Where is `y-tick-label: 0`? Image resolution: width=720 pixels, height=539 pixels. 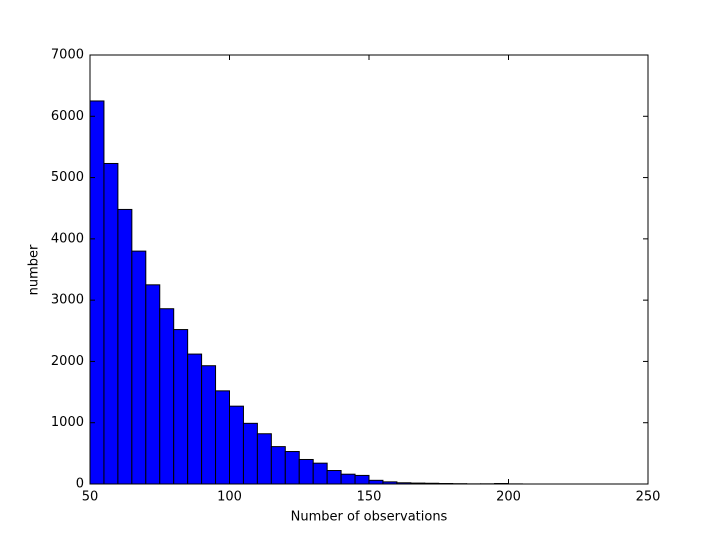
y-tick-label: 0 is located at coordinates (80, 484).